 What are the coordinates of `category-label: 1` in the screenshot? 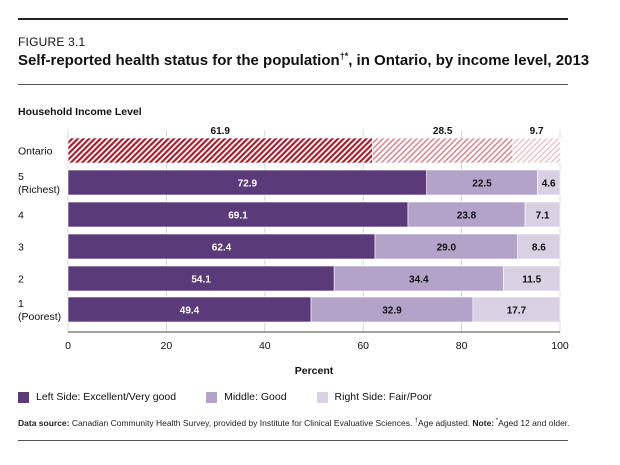 It's located at (21, 304).